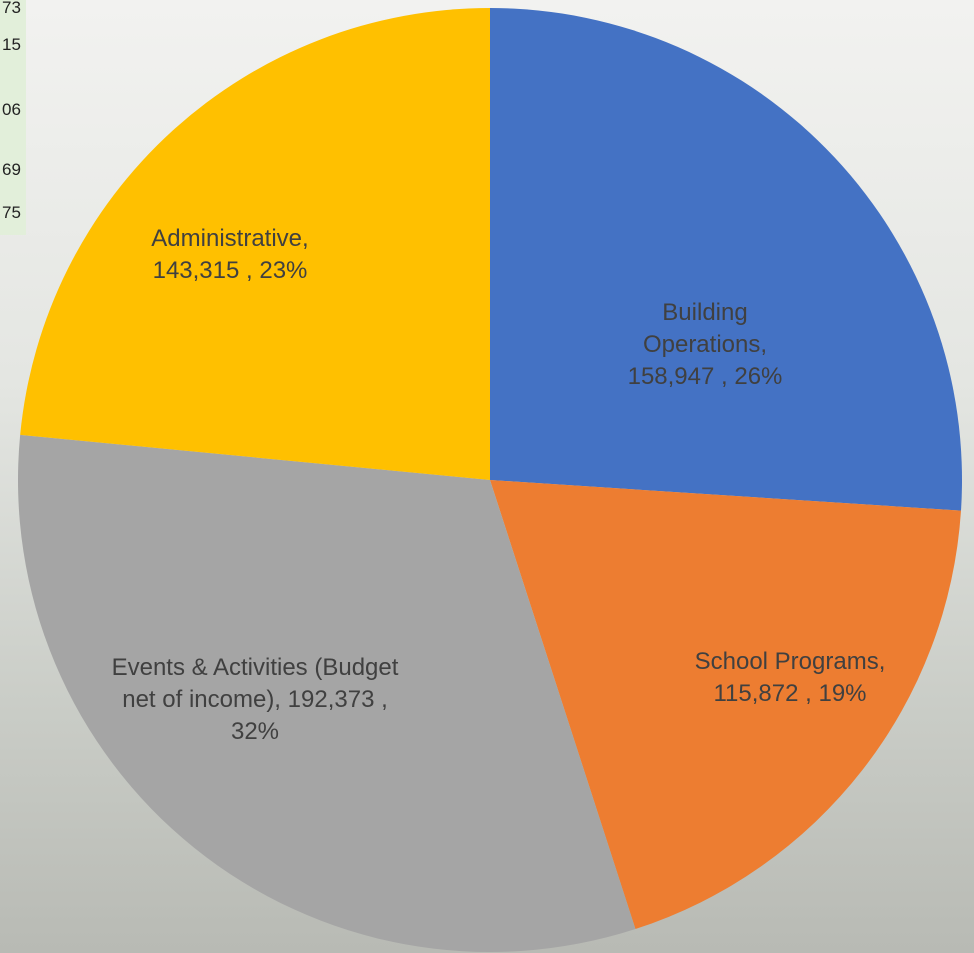 This screenshot has height=953, width=974. What do you see at coordinates (11, 8) in the screenshot?
I see `side-cell: 73` at bounding box center [11, 8].